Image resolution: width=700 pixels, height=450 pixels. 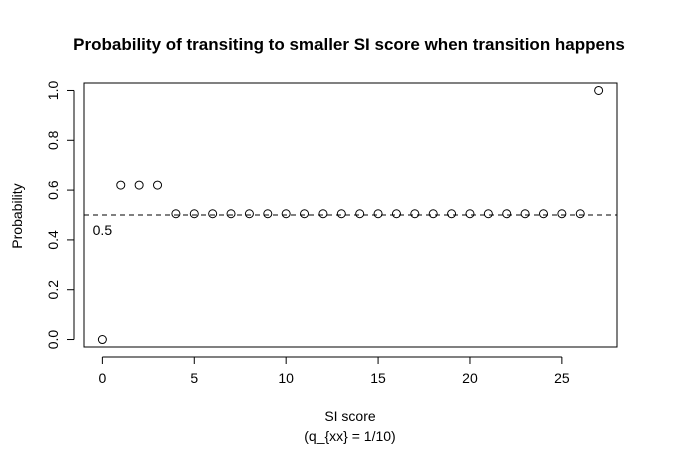 What do you see at coordinates (103, 230) in the screenshot?
I see `reference-line-label: 0.5` at bounding box center [103, 230].